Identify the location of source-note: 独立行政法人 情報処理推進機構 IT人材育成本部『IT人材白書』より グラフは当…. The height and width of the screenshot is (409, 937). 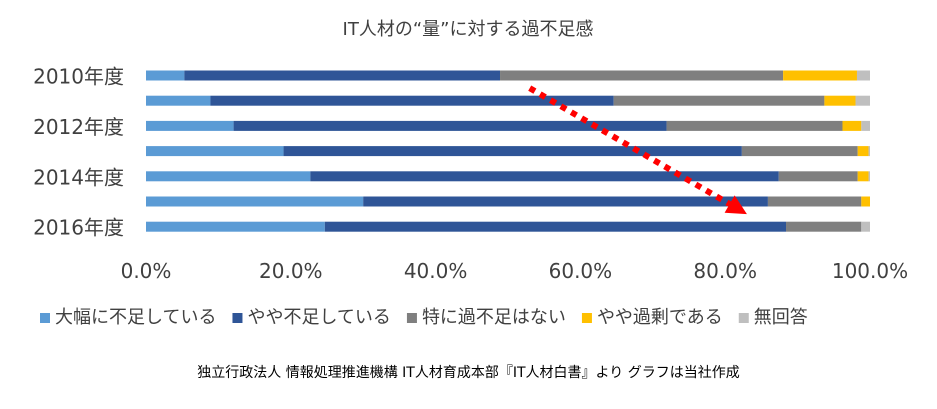
(468, 373).